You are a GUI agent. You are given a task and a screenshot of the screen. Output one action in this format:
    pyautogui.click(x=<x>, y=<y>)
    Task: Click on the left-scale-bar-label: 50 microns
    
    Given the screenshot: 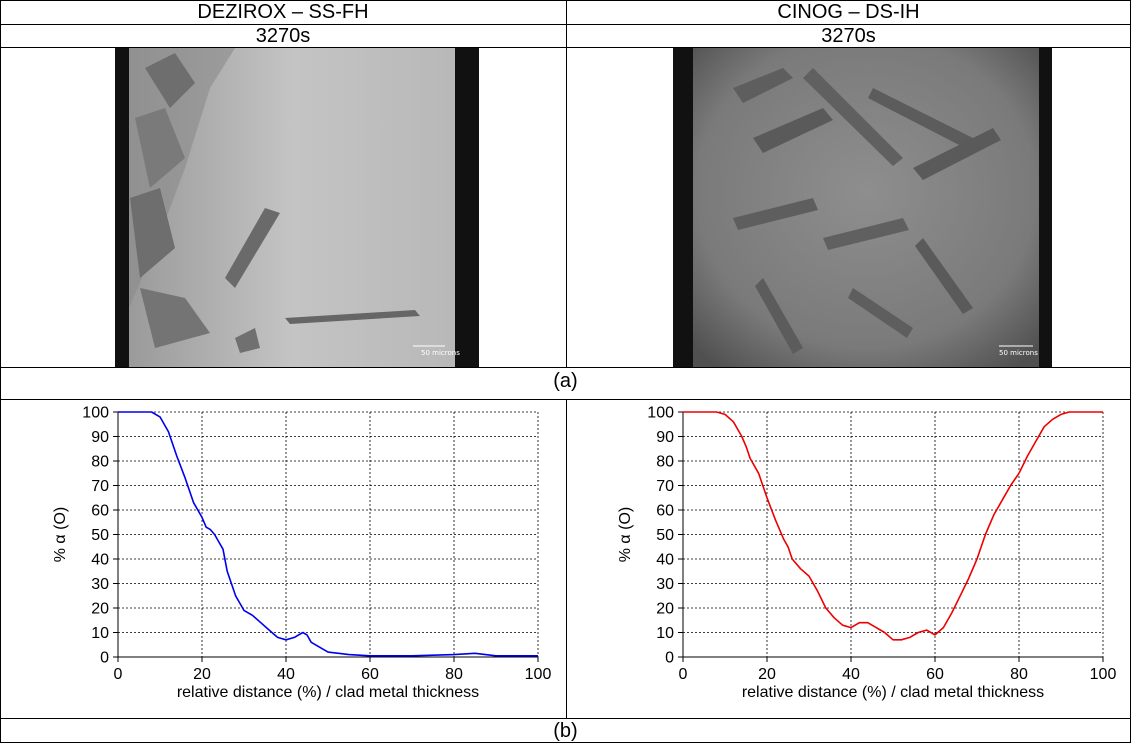 What is the action you would take?
    pyautogui.click(x=440, y=353)
    